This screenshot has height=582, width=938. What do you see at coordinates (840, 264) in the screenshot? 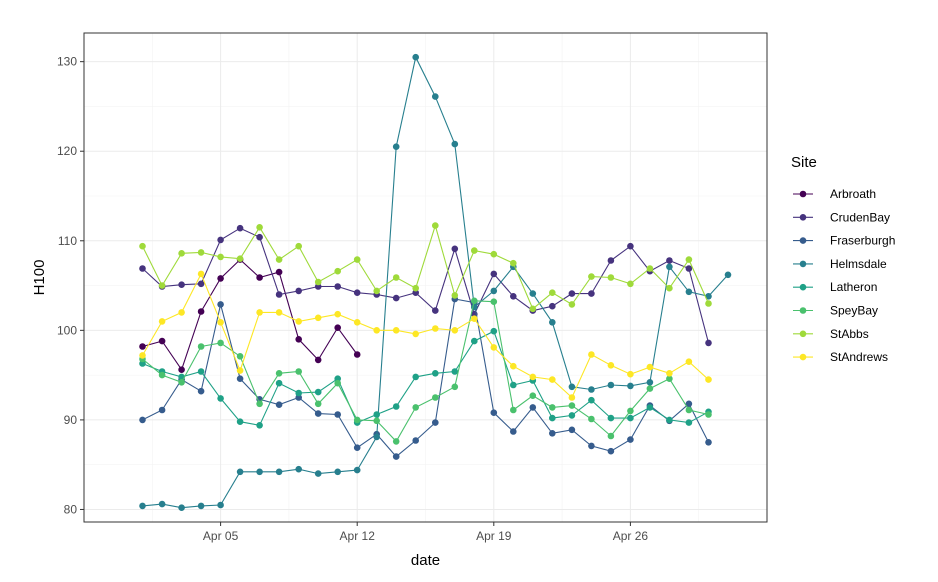
I see `legend-item-helmsdale: Helmsdale` at bounding box center [840, 264].